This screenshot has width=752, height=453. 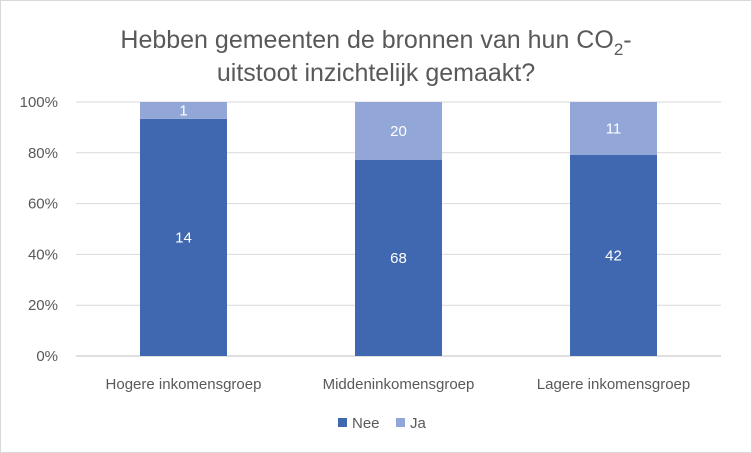 I want to click on x-tick-label: Middeninkomensgroep, so click(x=399, y=384).